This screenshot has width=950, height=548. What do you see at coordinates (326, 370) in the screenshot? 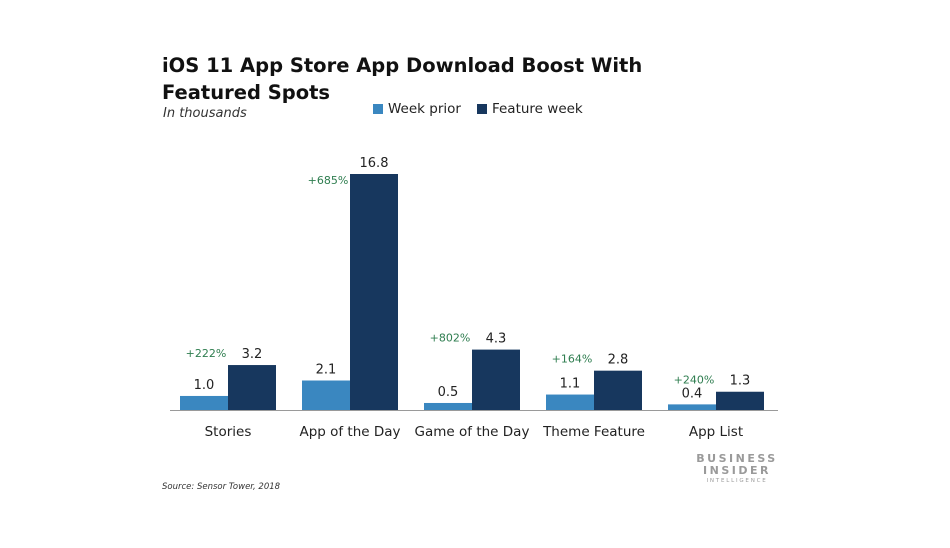
I see `data-label-week-prior-app-of-the-day: 2.1` at bounding box center [326, 370].